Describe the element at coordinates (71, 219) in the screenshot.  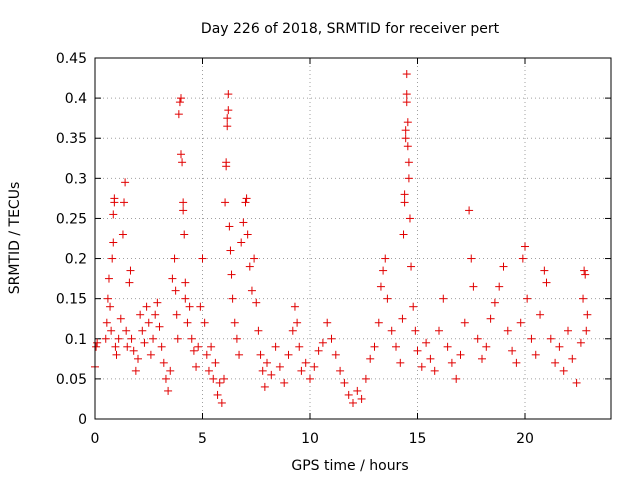
I see `y-tick-label: 0.25` at that location.